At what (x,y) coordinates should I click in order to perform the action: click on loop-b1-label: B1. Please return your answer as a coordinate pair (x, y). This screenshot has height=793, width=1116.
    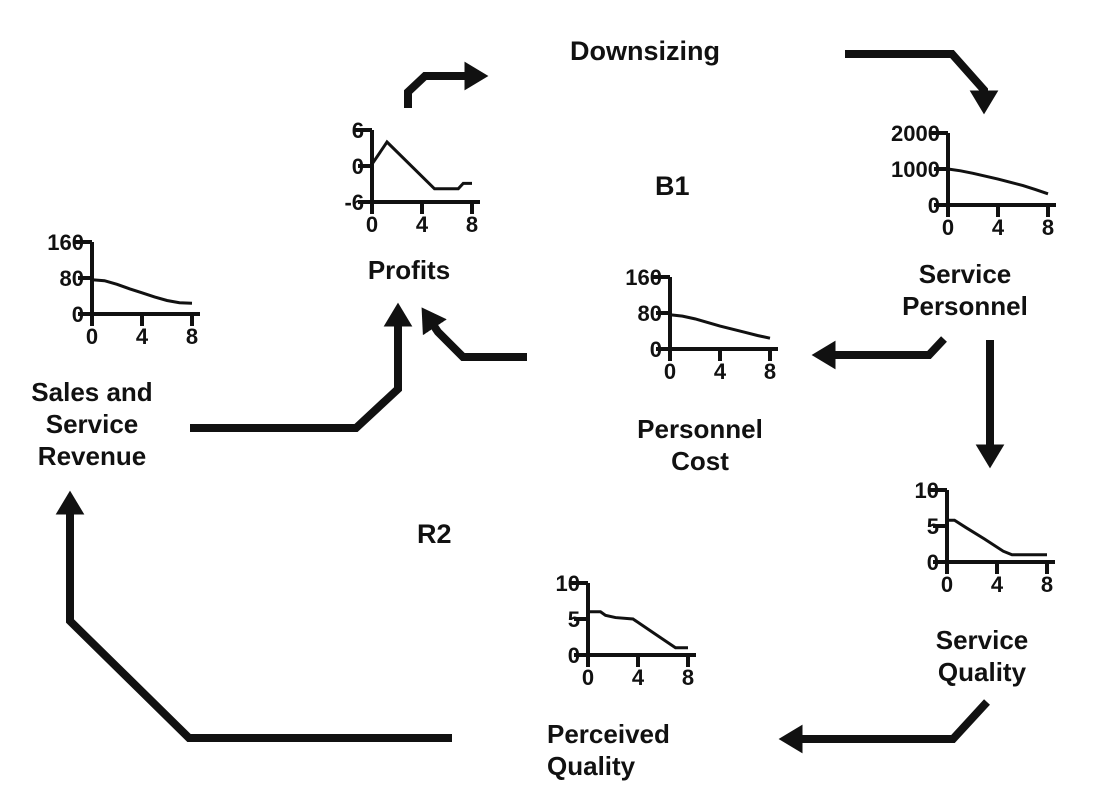
    Looking at the image, I should click on (672, 186).